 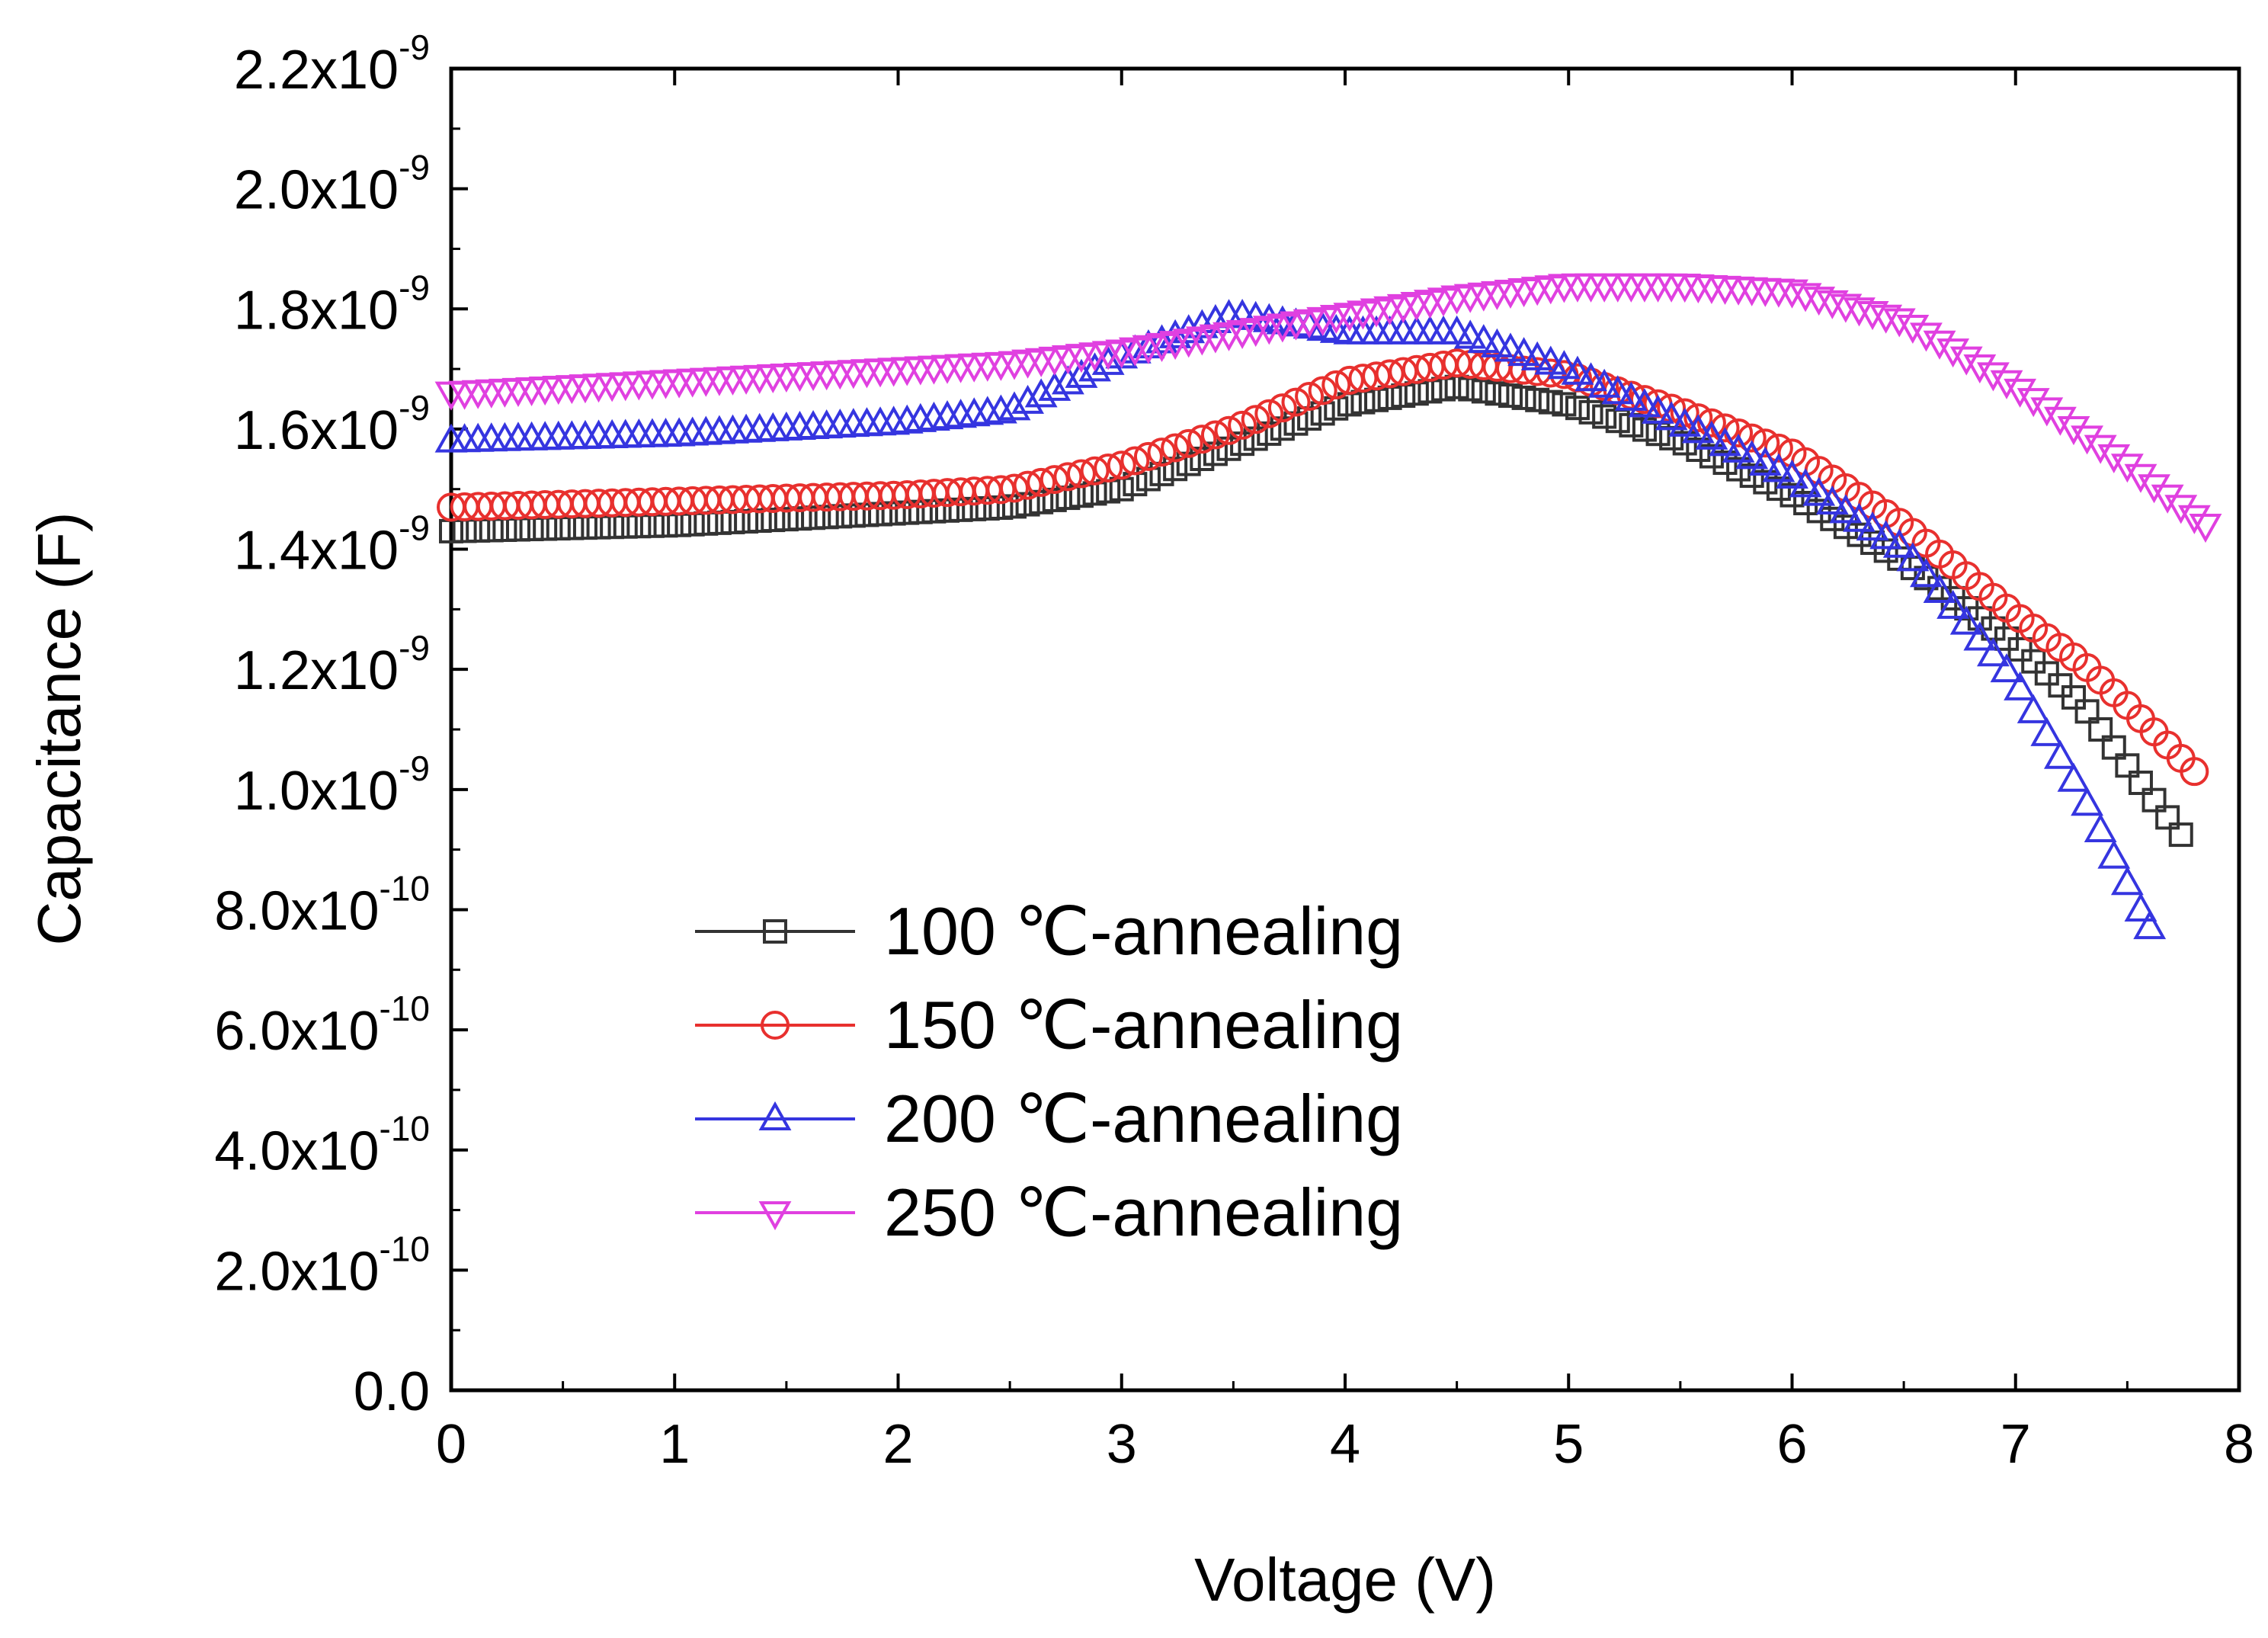 I want to click on x-tick-label: 6, so click(x=1791, y=1444).